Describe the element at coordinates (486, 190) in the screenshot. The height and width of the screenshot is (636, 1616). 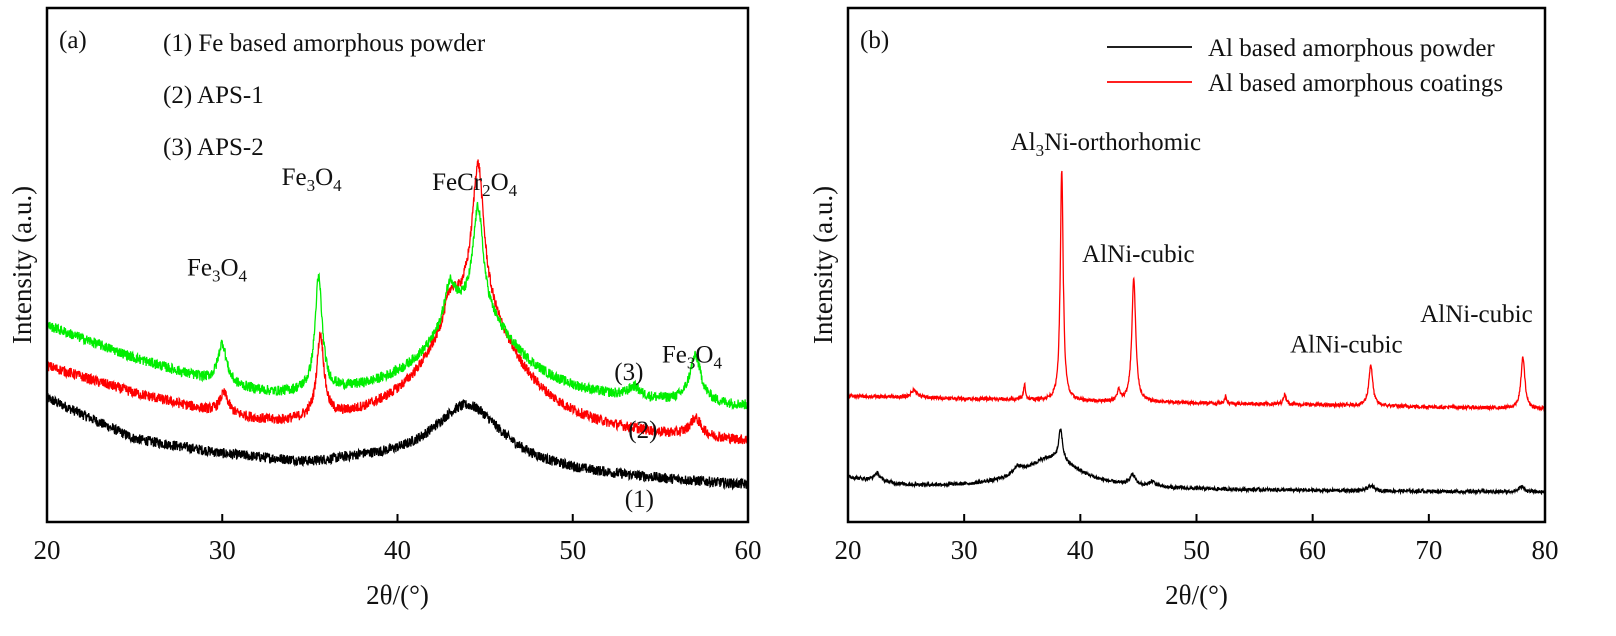
I see `annotation-subscript: 2` at that location.